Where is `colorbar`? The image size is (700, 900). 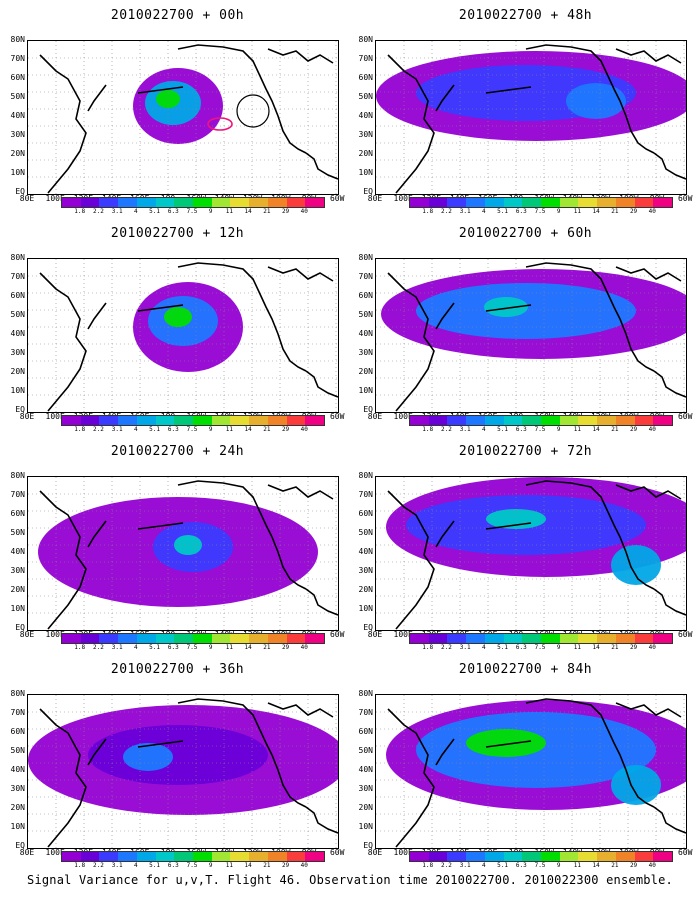 colorbar is located at coordinates (541, 202).